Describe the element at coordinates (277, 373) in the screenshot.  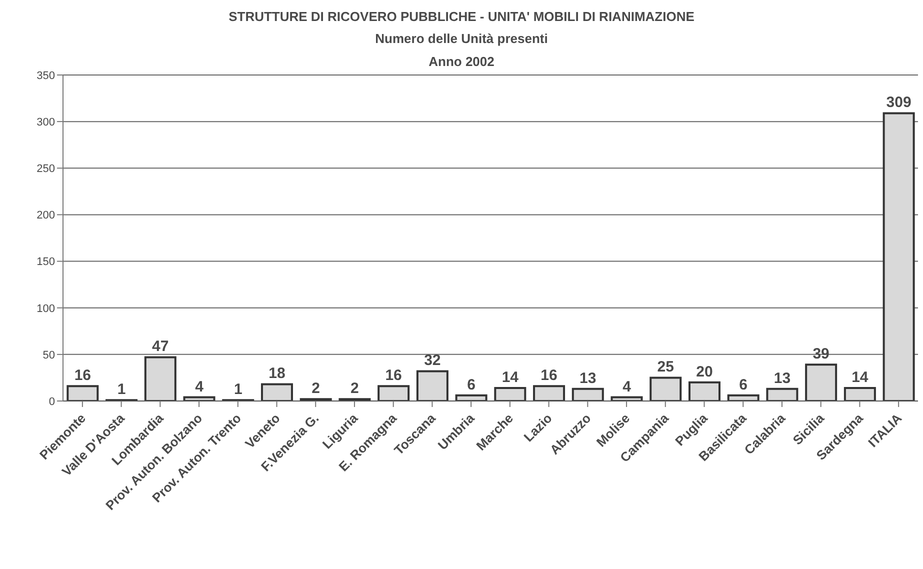
I see `data-label: 18` at that location.